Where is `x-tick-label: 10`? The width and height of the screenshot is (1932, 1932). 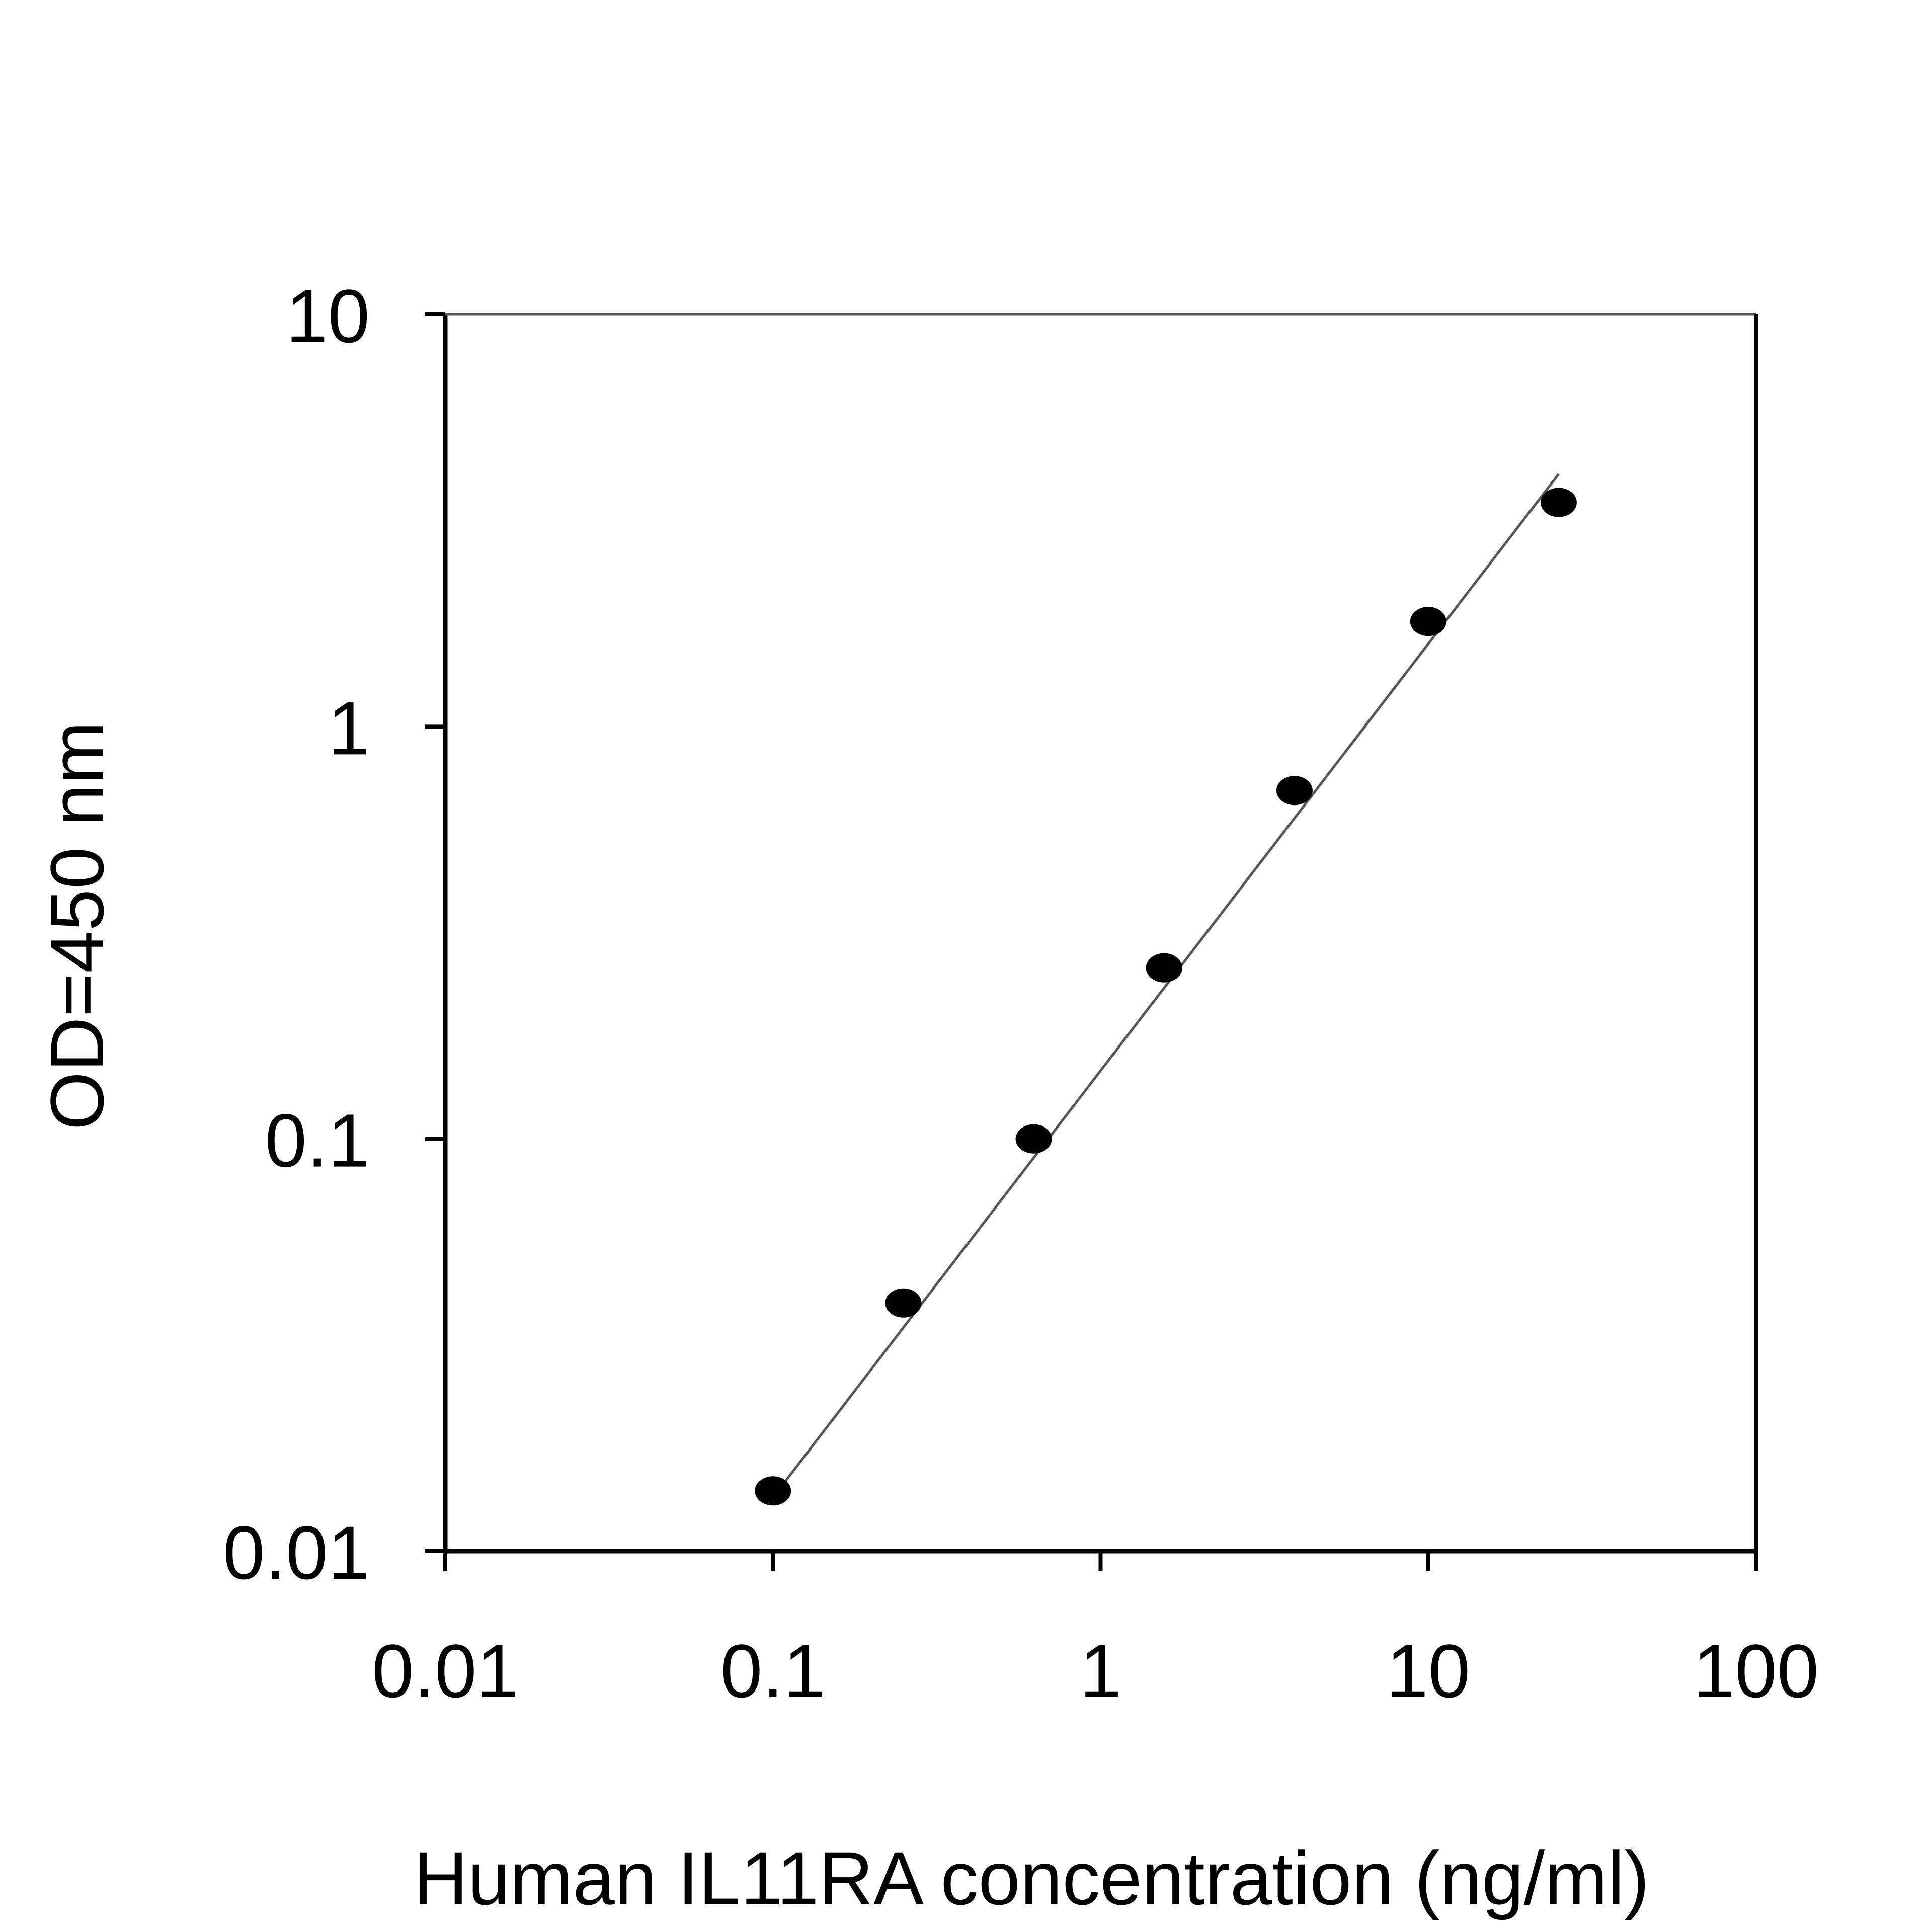
x-tick-label: 10 is located at coordinates (1428, 1671).